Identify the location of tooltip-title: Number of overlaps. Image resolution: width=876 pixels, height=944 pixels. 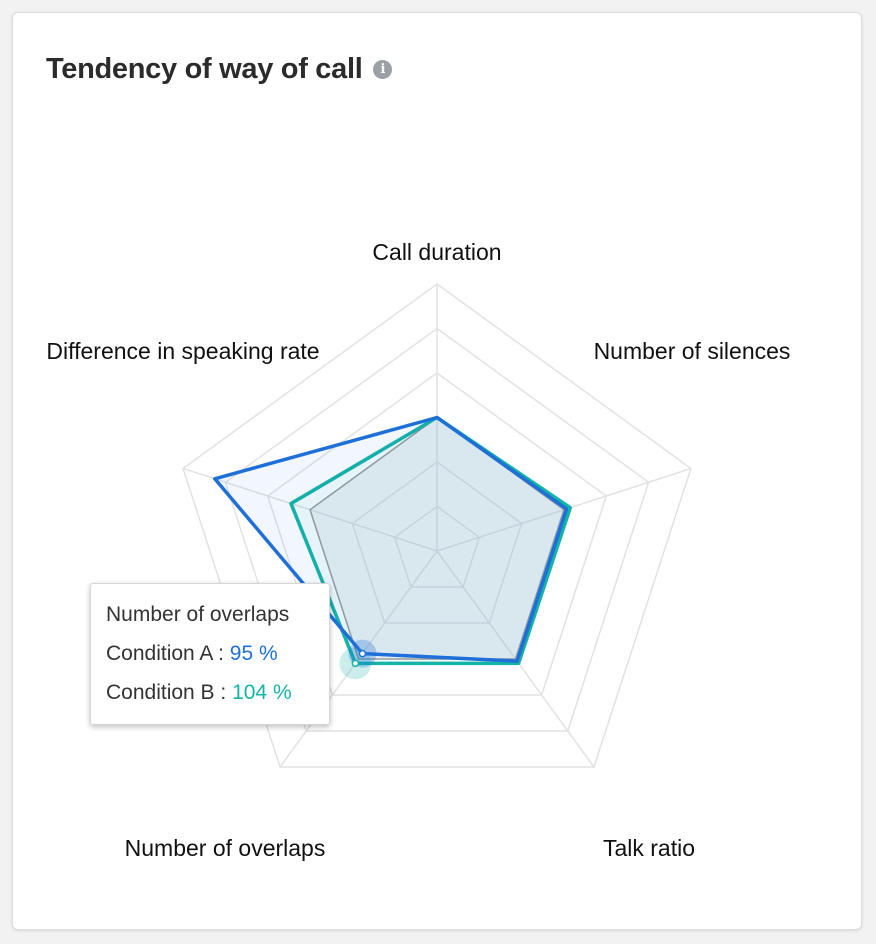
(198, 614).